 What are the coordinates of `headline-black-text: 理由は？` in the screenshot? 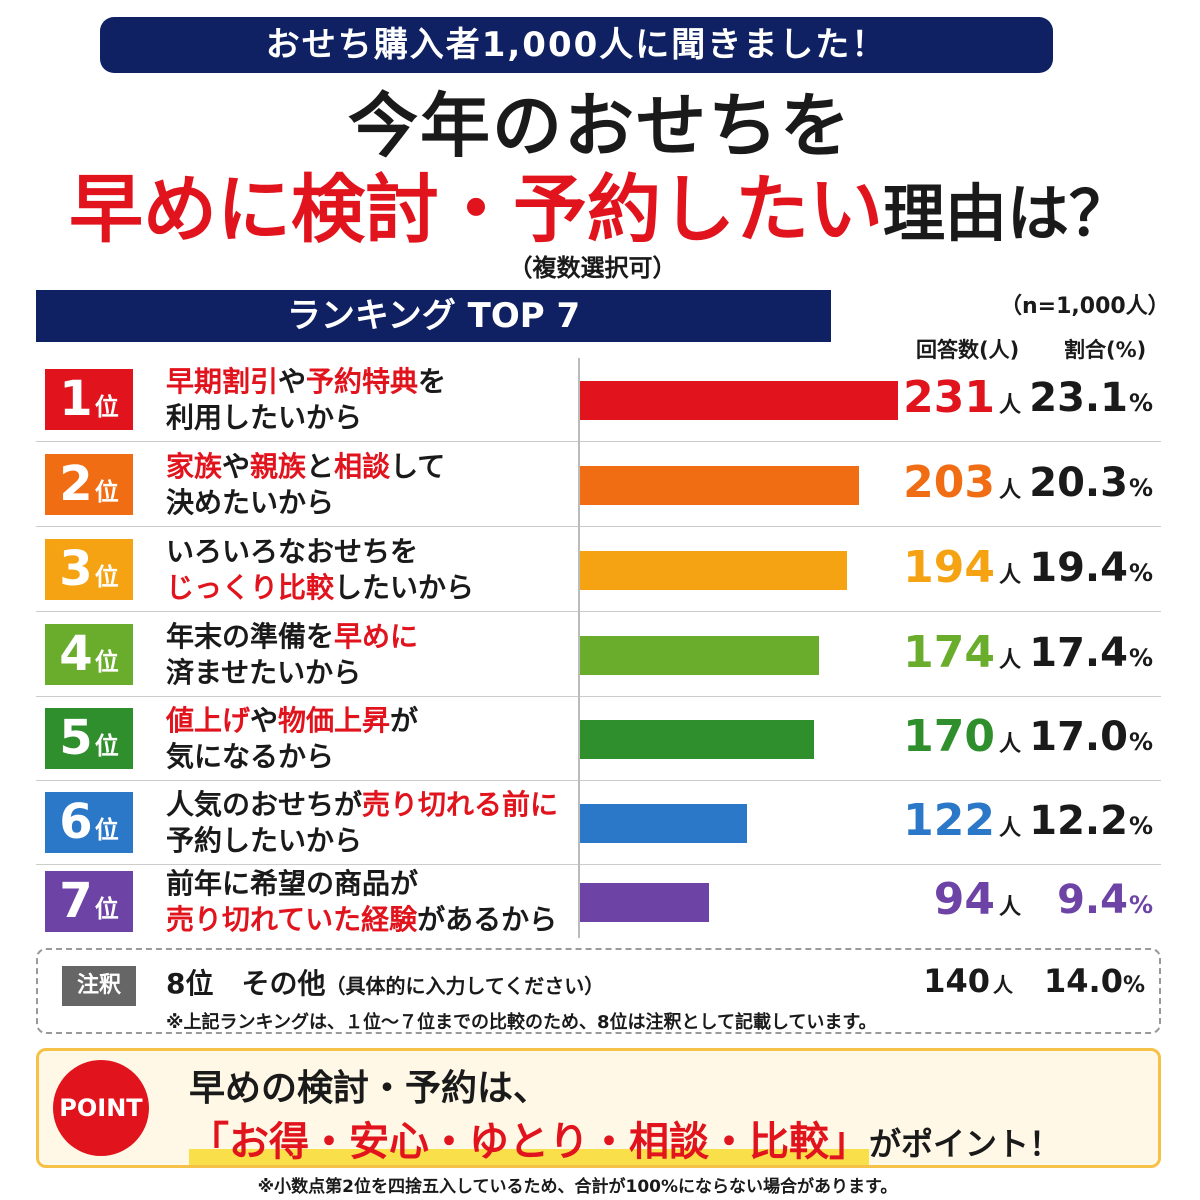 It's located at (1006, 213).